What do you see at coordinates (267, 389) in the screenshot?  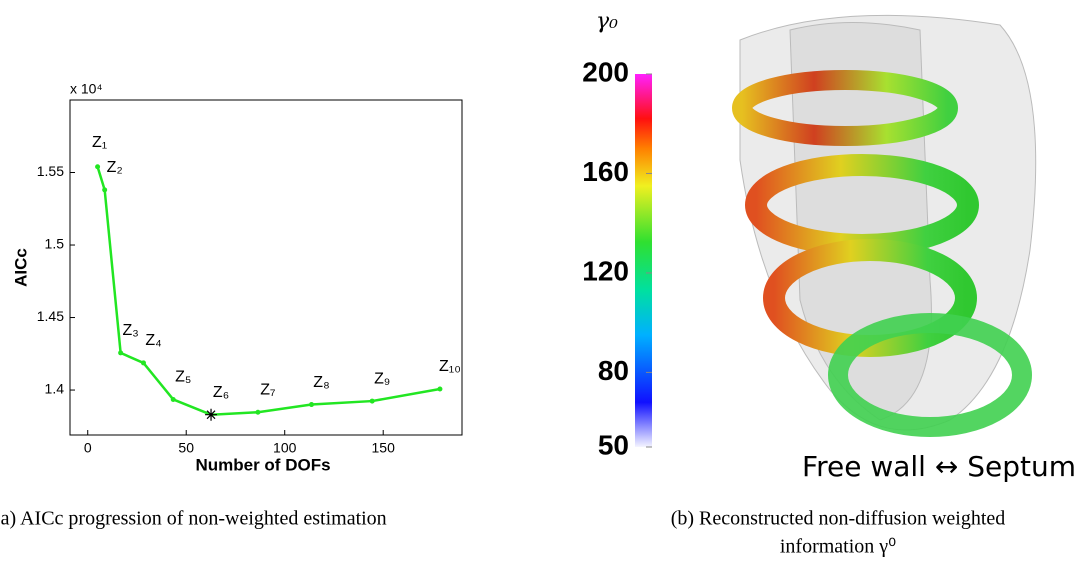 I see `point-label: Z₇` at bounding box center [267, 389].